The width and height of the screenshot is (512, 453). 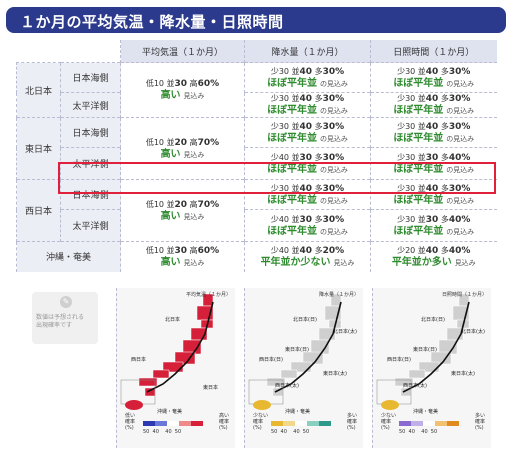 What do you see at coordinates (295, 262) in the screenshot?
I see `rain-prediction: 平年並か少ない` at bounding box center [295, 262].